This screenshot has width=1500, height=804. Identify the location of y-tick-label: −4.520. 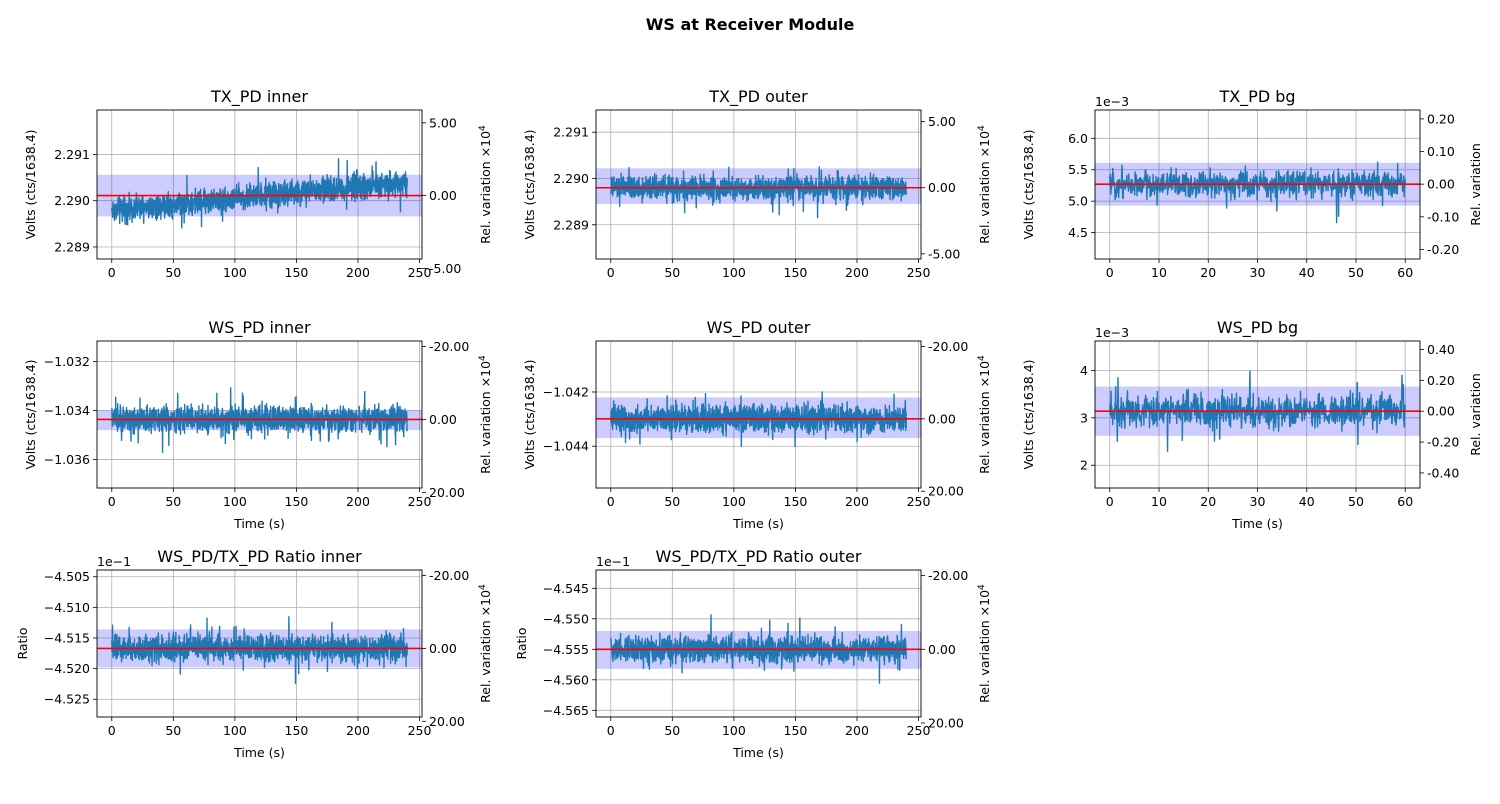
(67, 668).